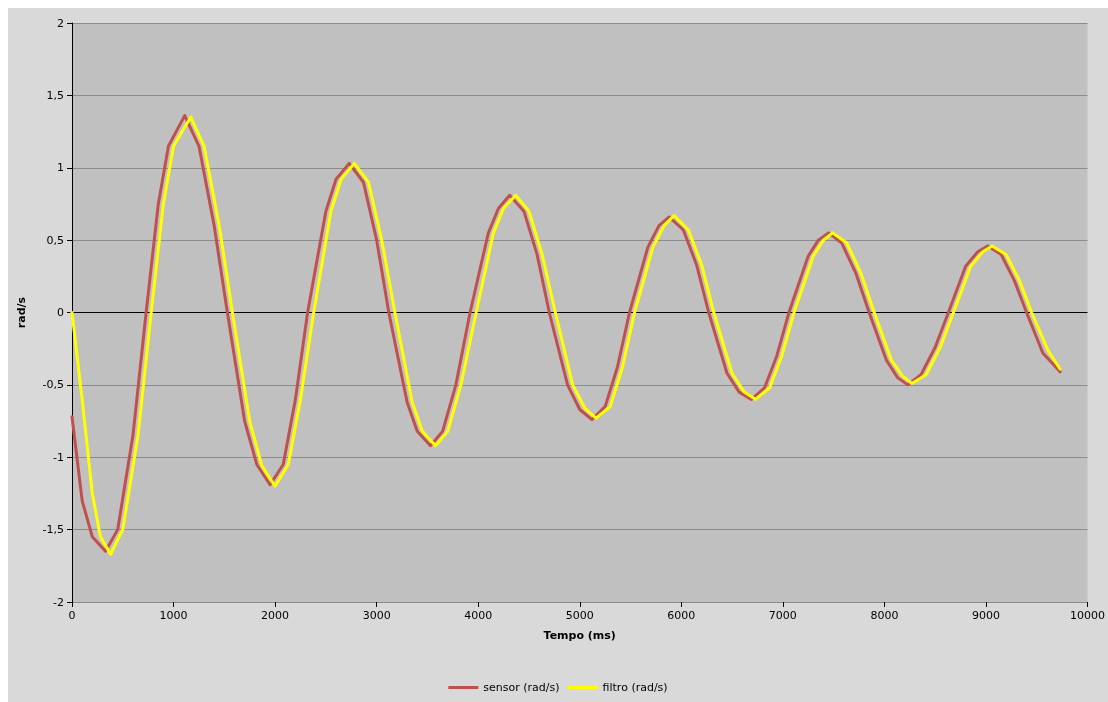  Describe the element at coordinates (521, 687) in the screenshot. I see `legend-label: sensor (rad/s)` at that location.